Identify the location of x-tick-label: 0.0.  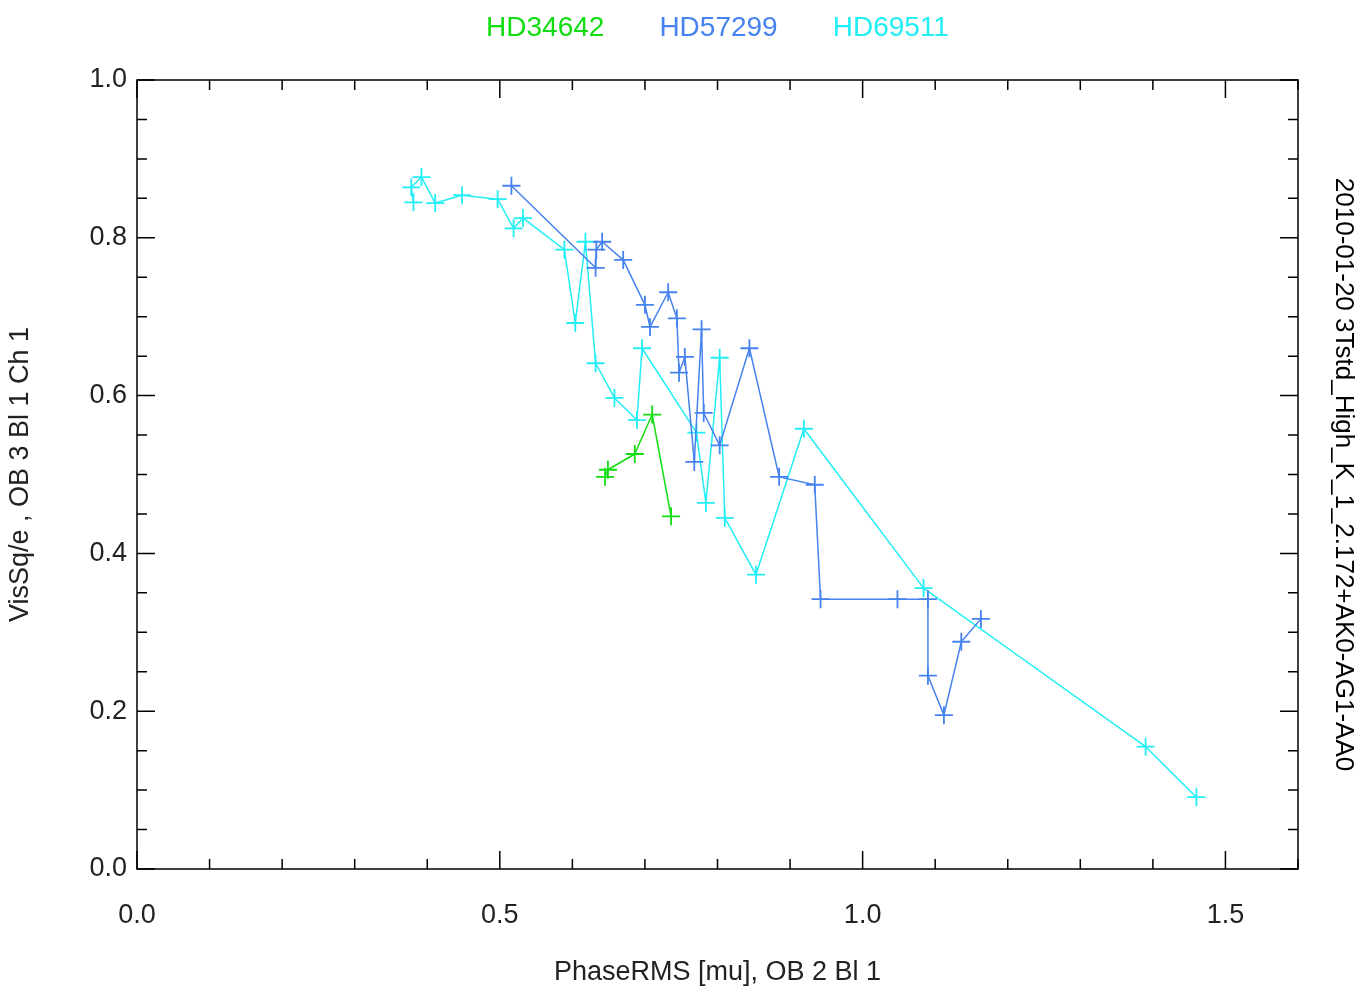
(137, 913).